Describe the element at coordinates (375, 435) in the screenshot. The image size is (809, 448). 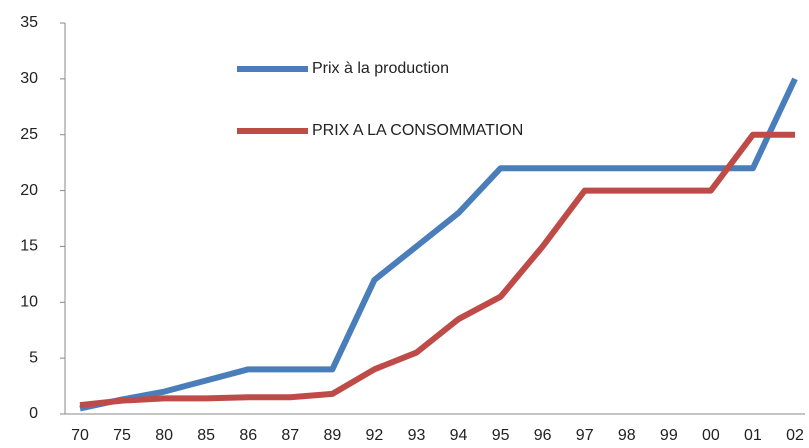
I see `x-tick-label: 92` at that location.